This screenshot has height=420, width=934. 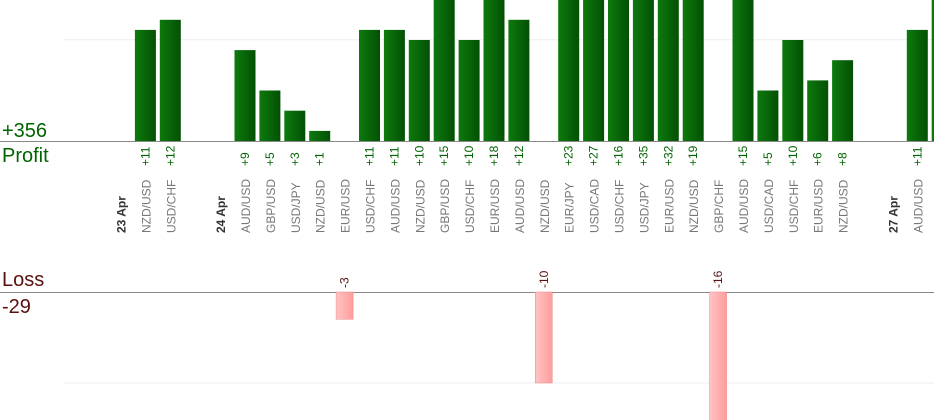 I want to click on profit-label: Profit, so click(x=25, y=156).